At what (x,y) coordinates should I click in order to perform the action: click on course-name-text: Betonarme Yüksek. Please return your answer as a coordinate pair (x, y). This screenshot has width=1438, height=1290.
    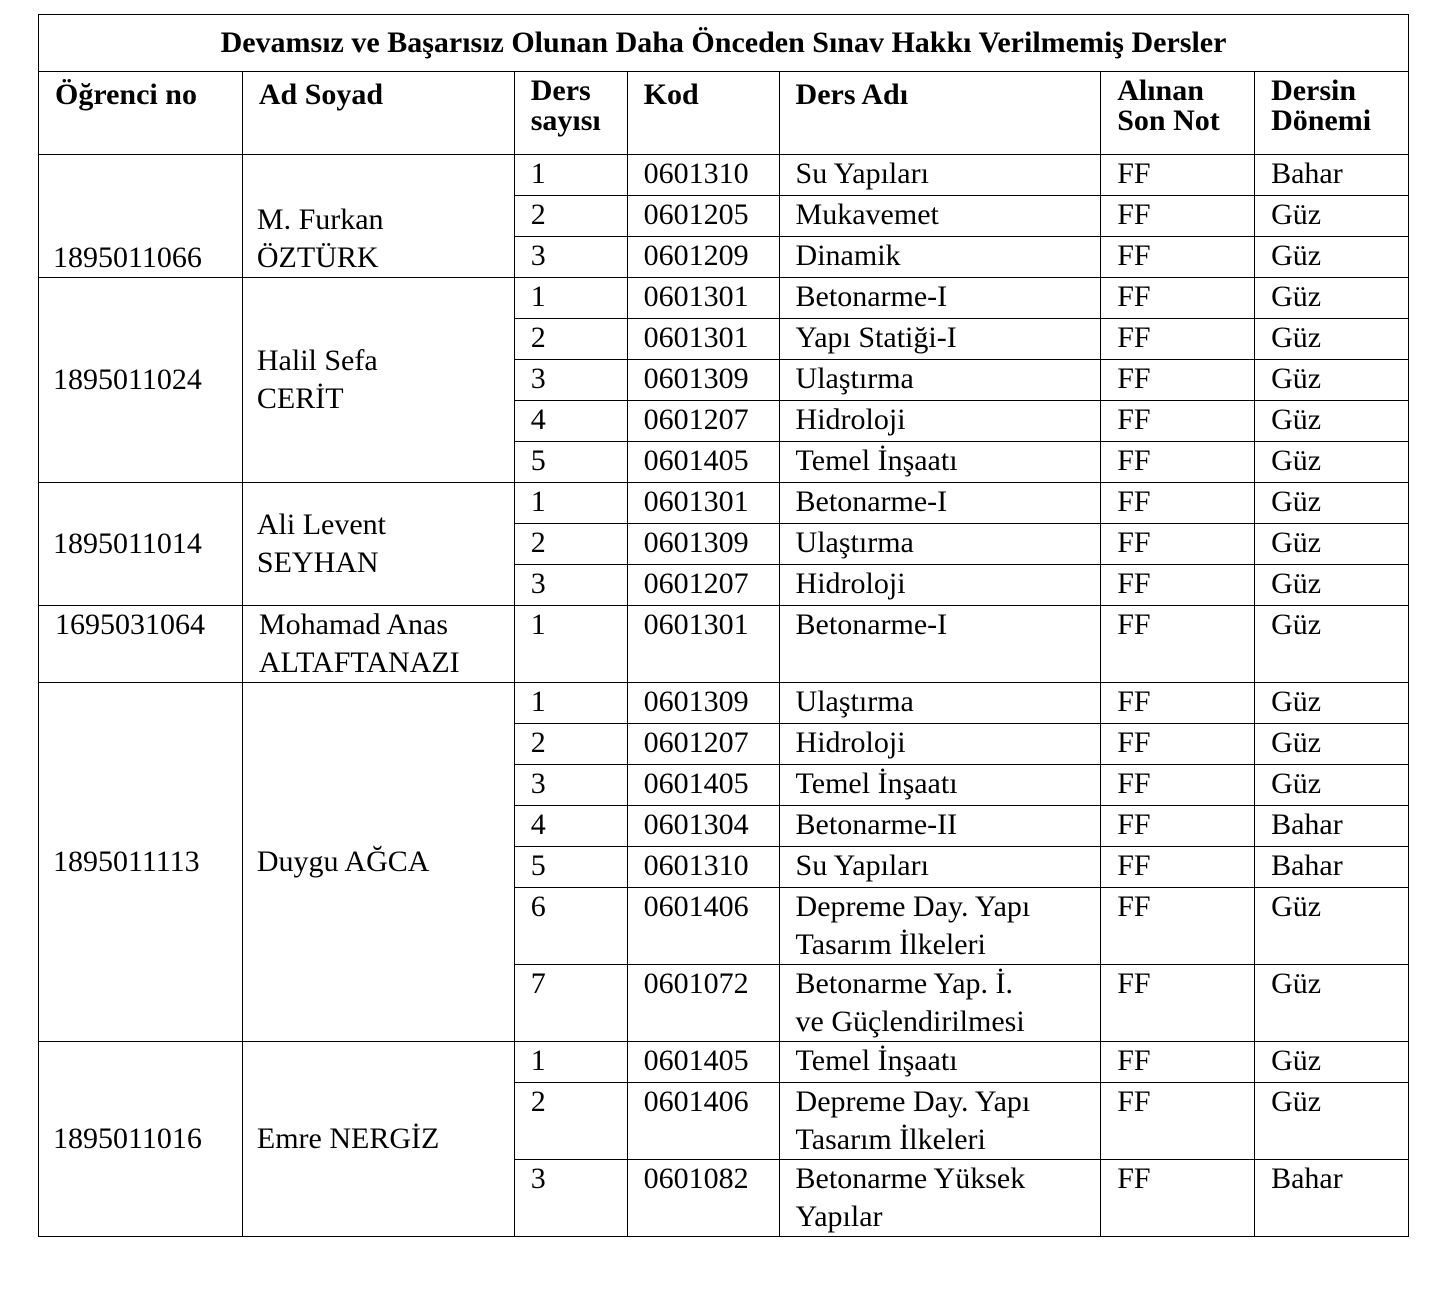
    Looking at the image, I should click on (910, 1178).